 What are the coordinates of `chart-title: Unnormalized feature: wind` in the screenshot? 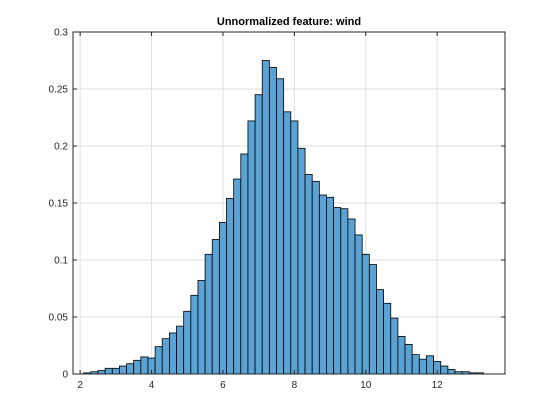 It's located at (289, 22).